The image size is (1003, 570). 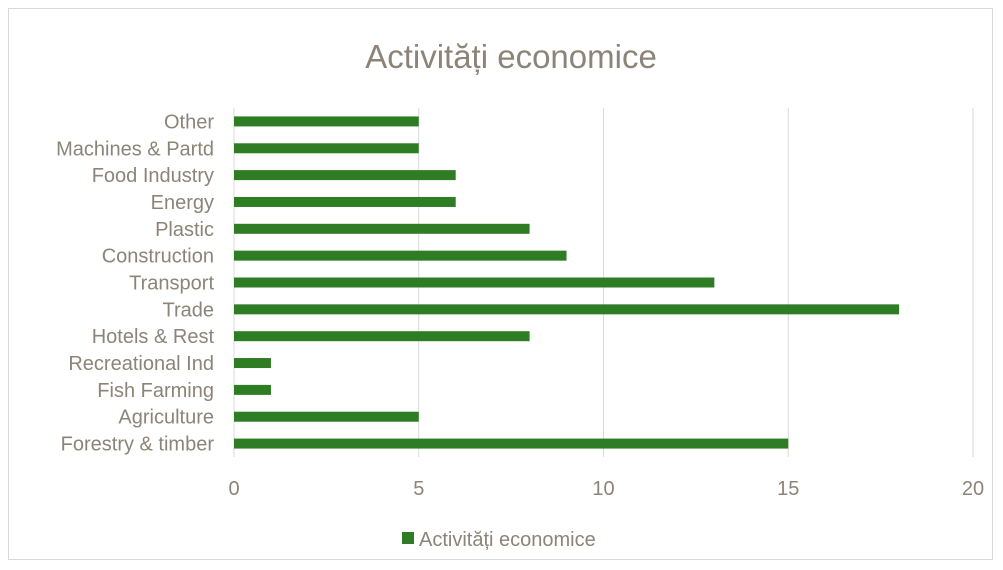 What do you see at coordinates (973, 489) in the screenshot?
I see `x-tick-label: 20` at bounding box center [973, 489].